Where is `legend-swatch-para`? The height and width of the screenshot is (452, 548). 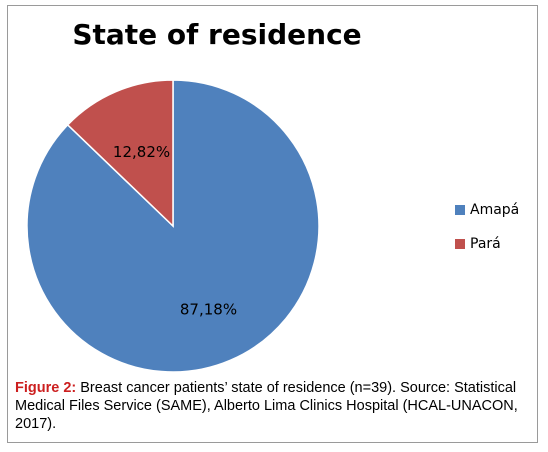
legend-swatch-para is located at coordinates (460, 244).